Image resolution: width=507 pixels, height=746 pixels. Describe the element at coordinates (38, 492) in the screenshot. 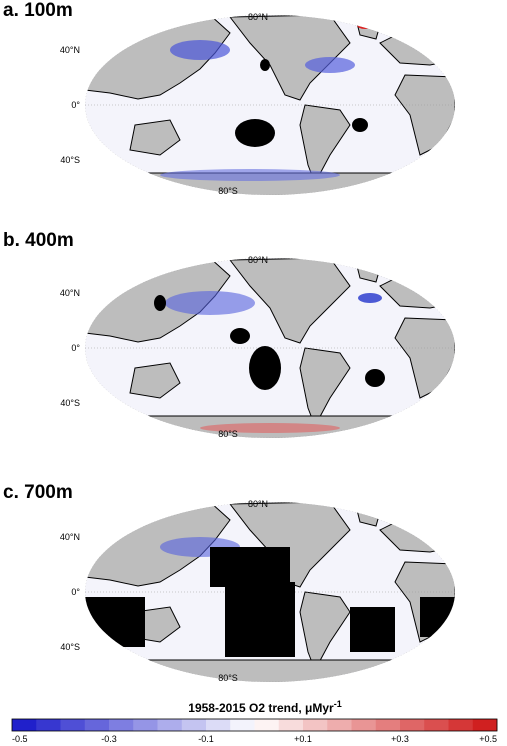

I see `panel-label: c. 700m` at that location.